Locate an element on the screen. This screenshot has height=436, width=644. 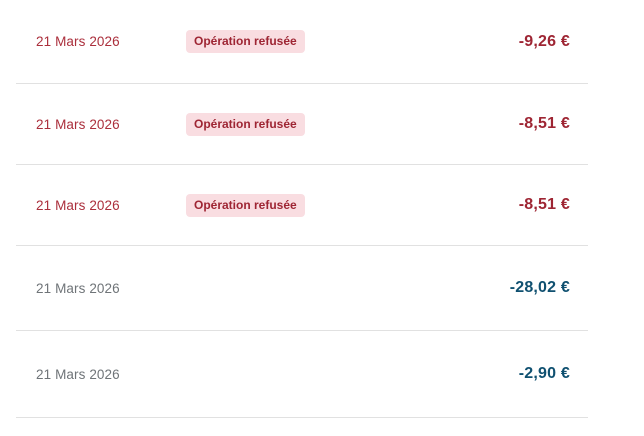
transaction-amount: -28,02 € is located at coordinates (539, 287).